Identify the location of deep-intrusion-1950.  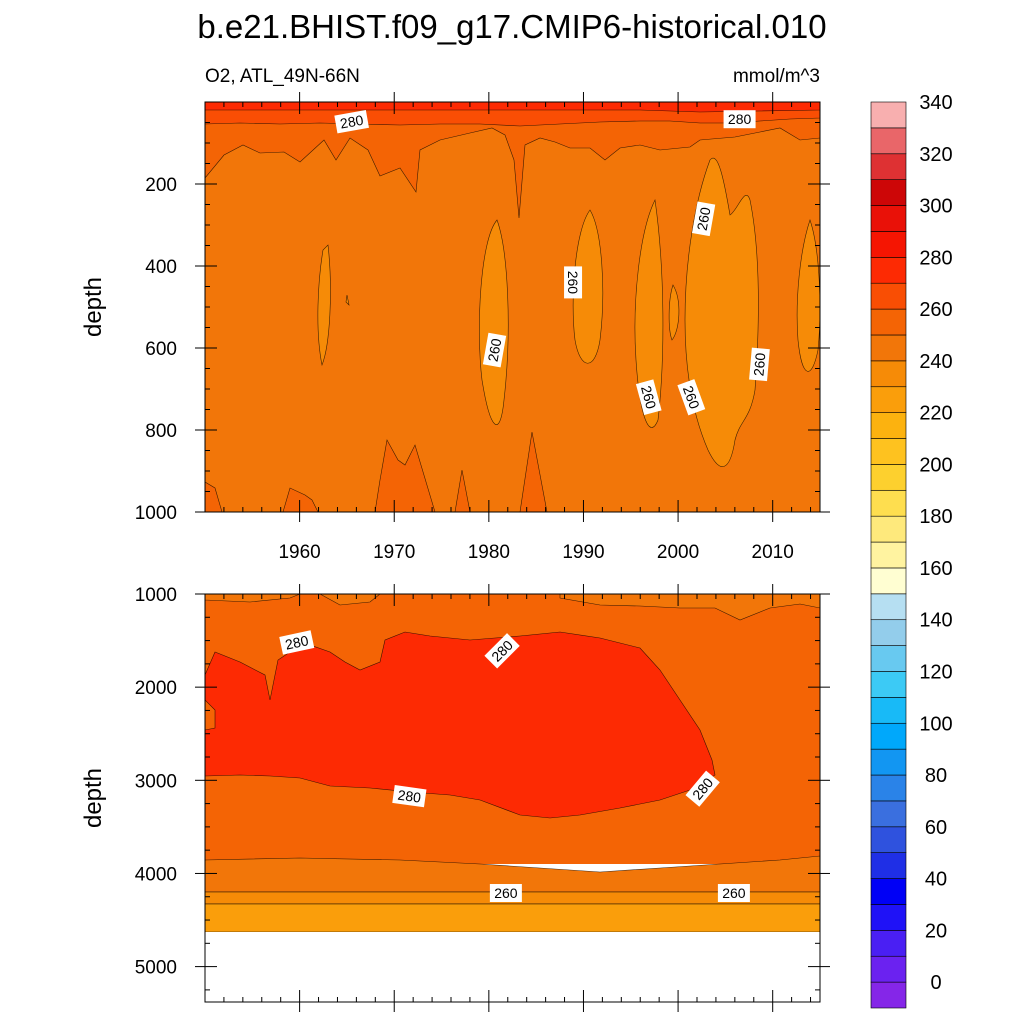
(214, 496).